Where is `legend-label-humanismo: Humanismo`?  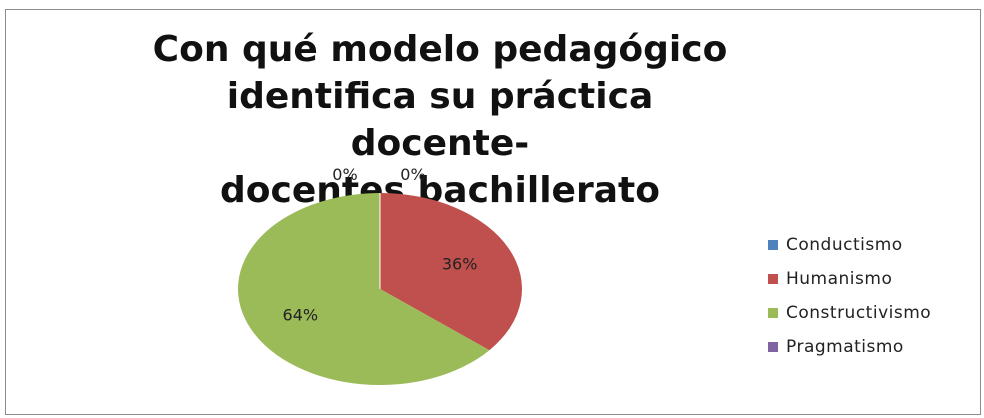 legend-label-humanismo: Humanismo is located at coordinates (839, 279).